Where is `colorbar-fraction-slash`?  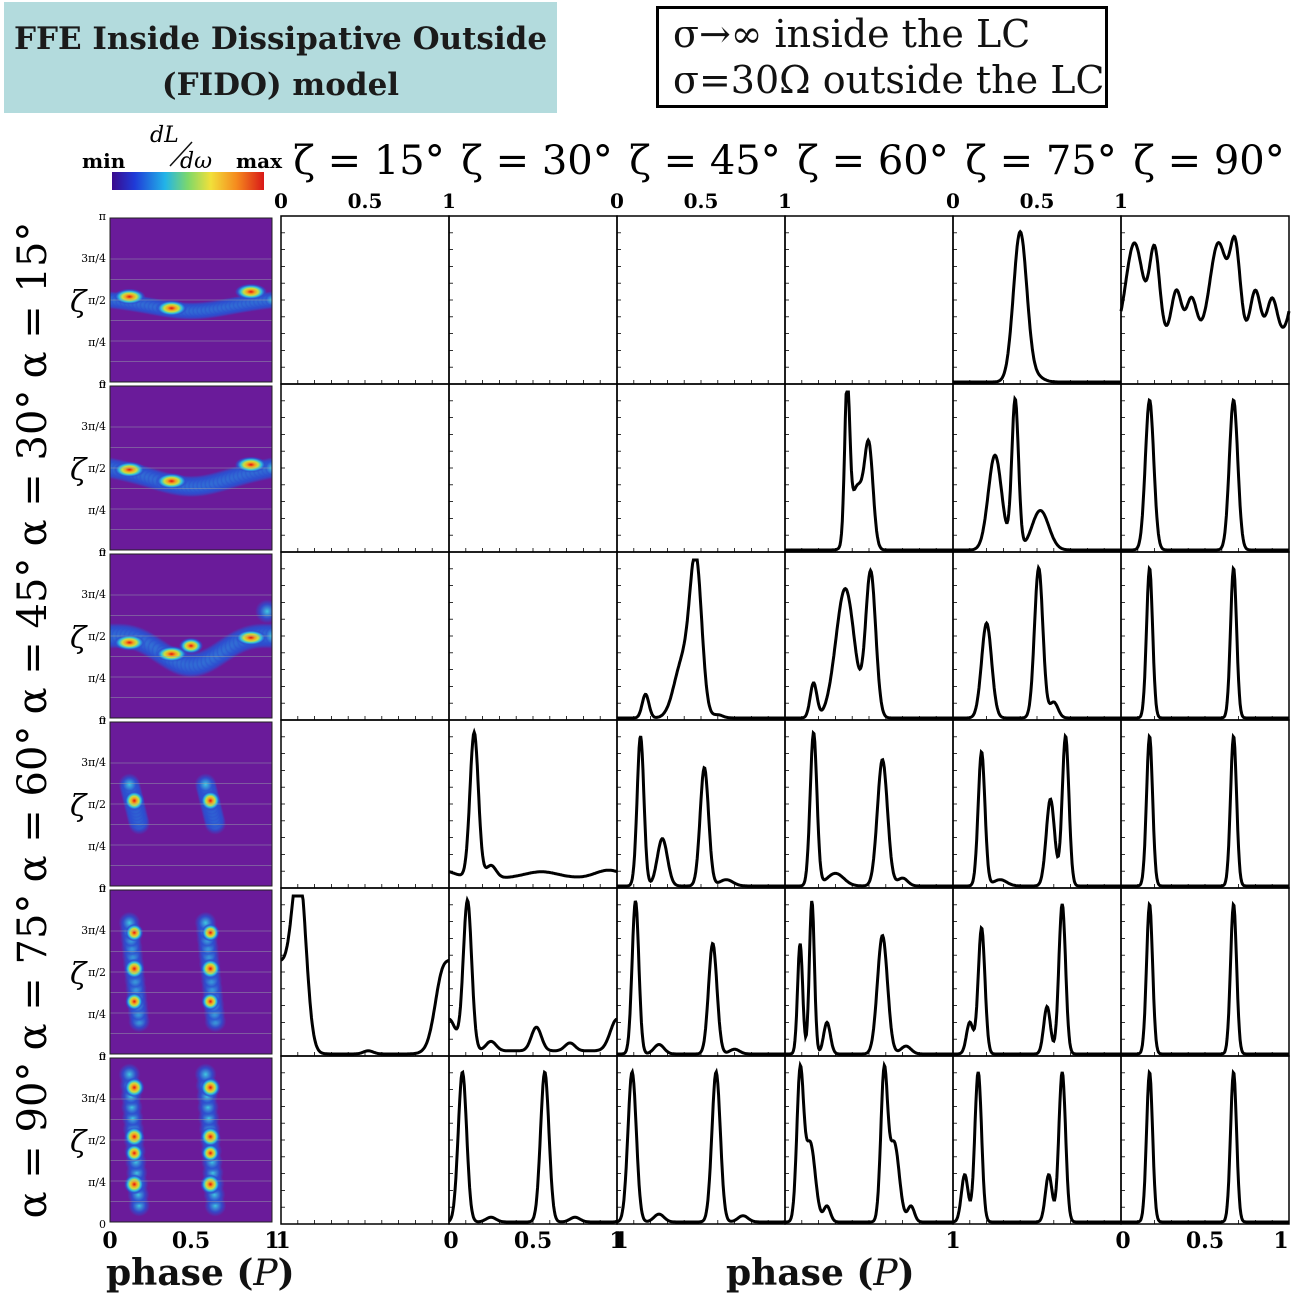
colorbar-fraction-slash is located at coordinates (181, 154).